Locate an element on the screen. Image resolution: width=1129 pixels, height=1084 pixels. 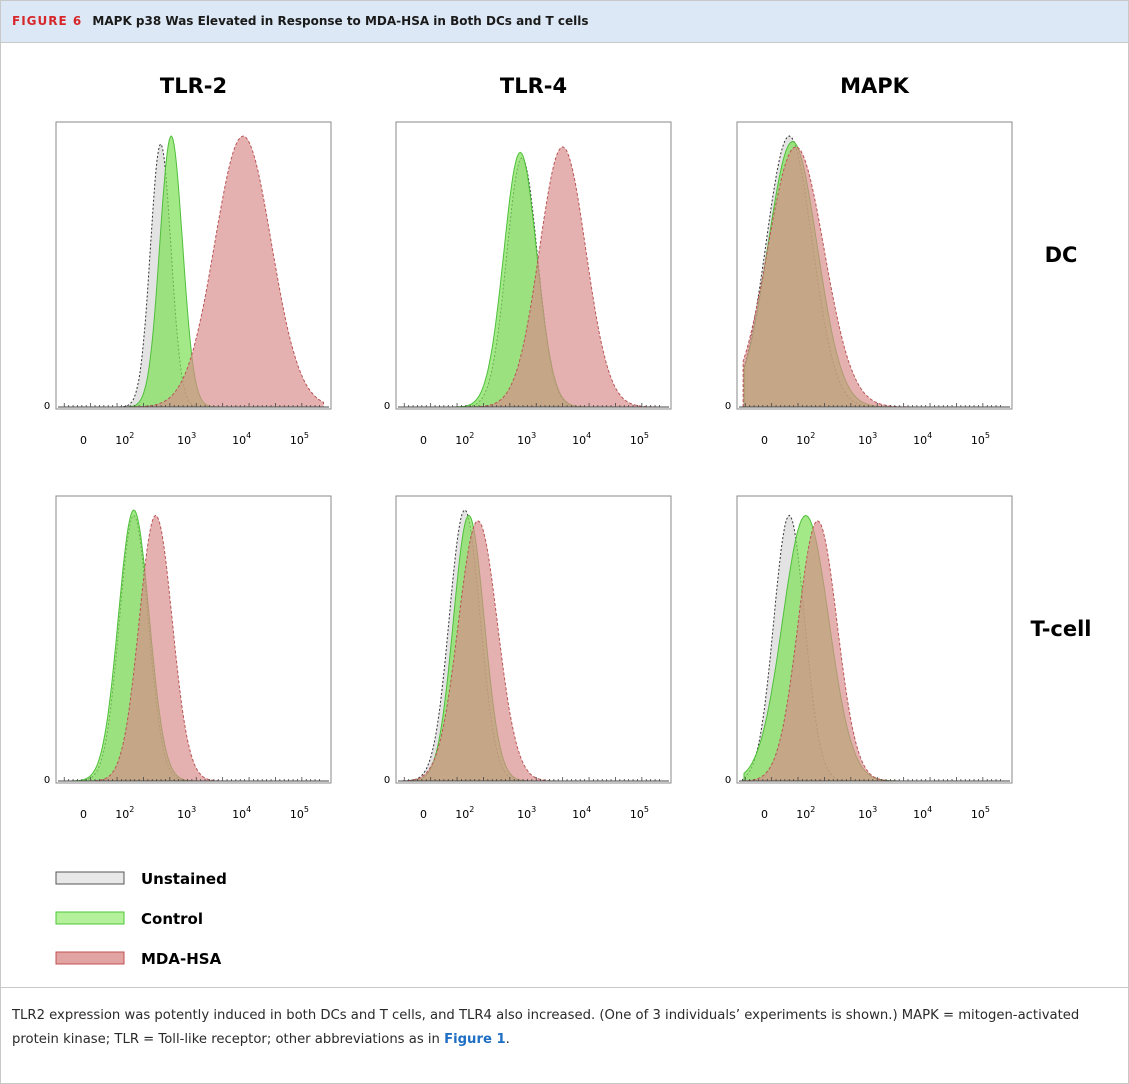
panel-tlr-2-t-cell: 0 0 10² 10³ 10⁴ 10⁵ is located at coordinates (188, 658).